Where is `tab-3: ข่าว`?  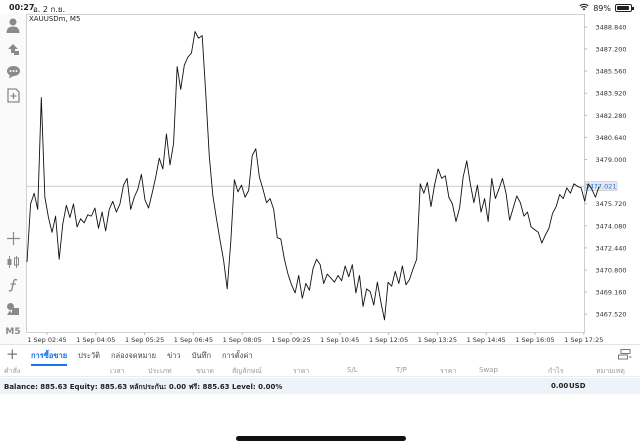
tab-3: ข่าว is located at coordinates (174, 355).